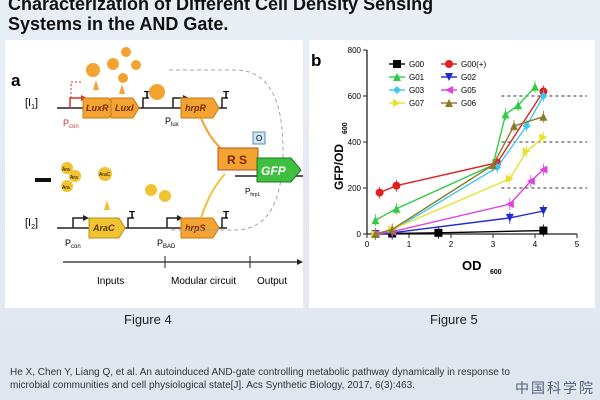 The width and height of the screenshot is (600, 400). I want to click on ara-label-2: Ara, so click(74, 178).